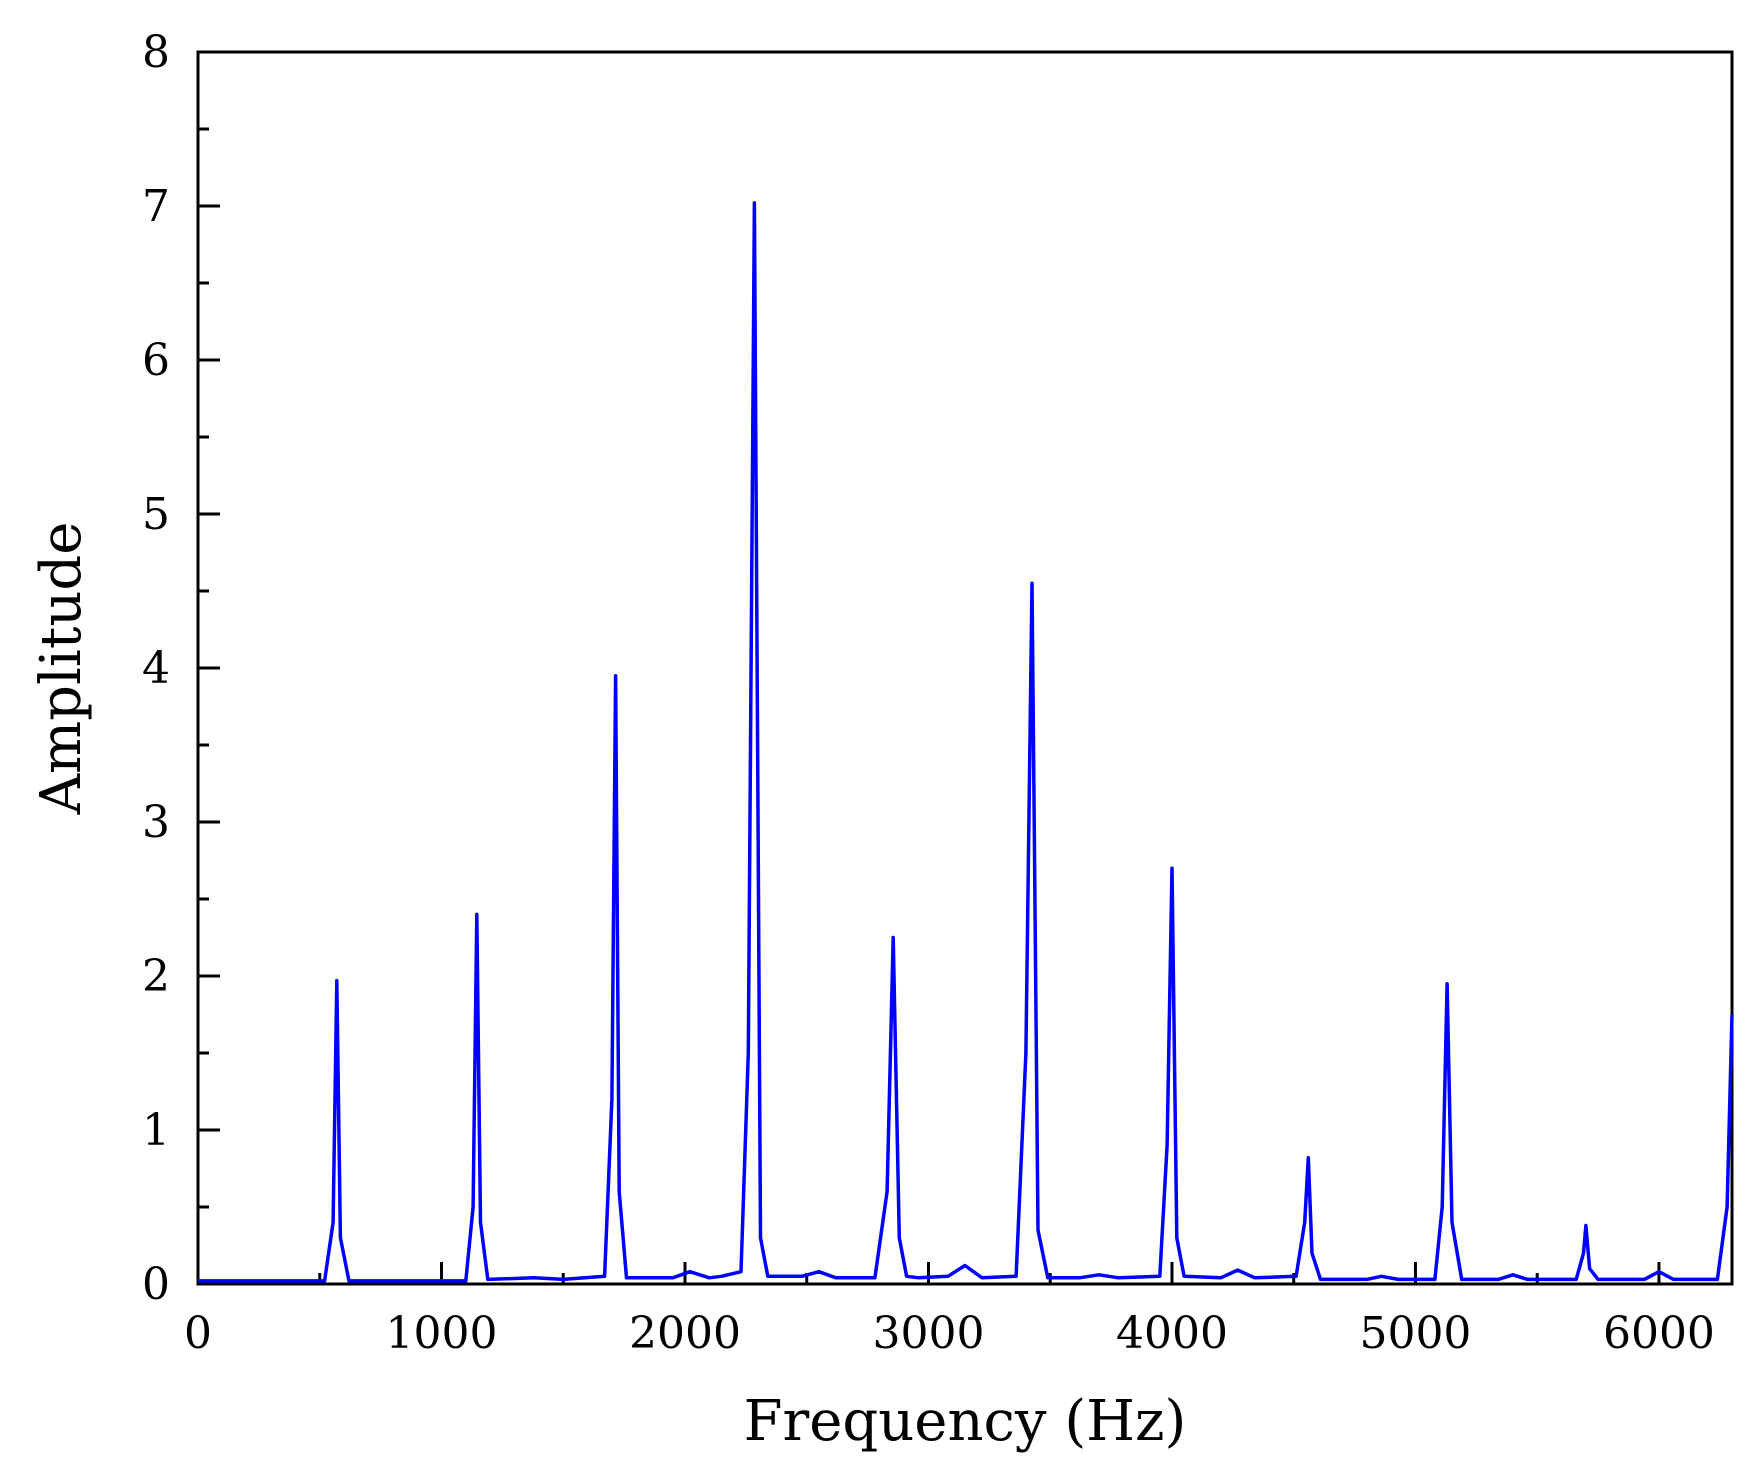  I want to click on y-tick-label: 8, so click(156, 52).